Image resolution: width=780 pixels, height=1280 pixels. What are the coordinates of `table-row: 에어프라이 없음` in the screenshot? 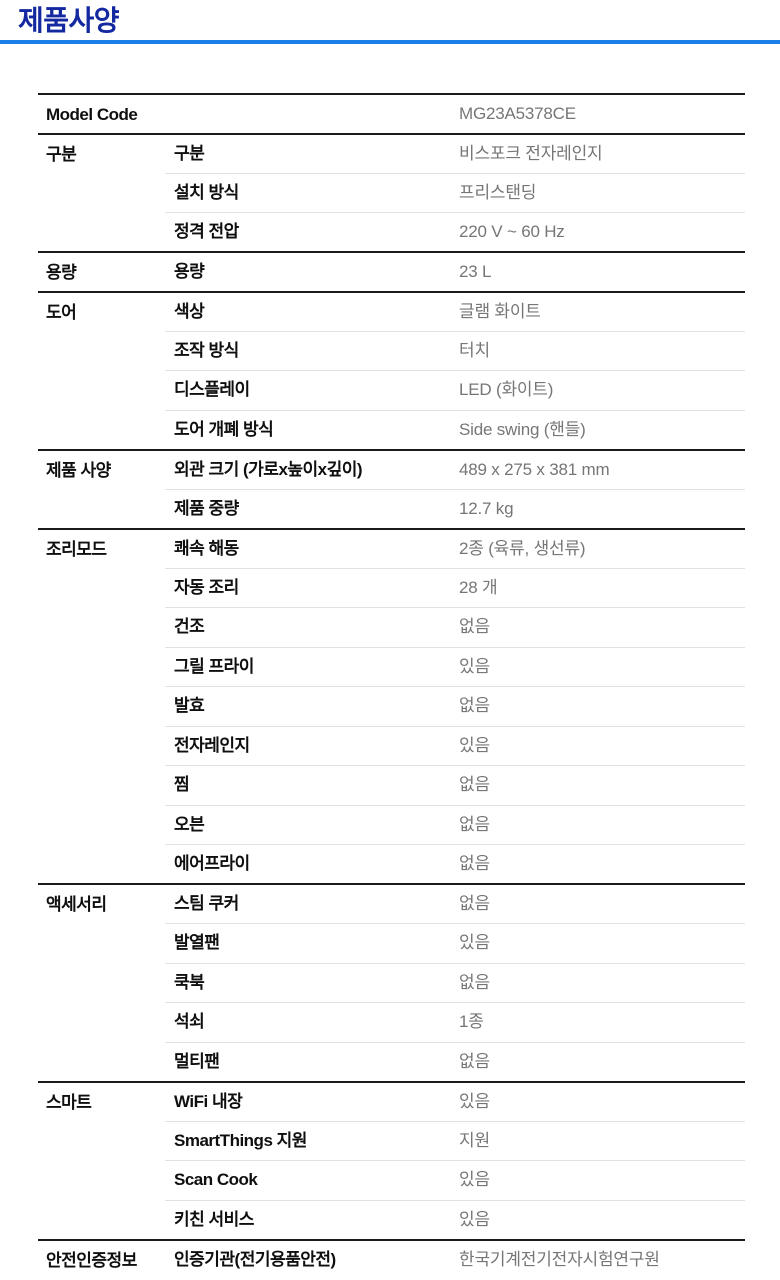 It's located at (391, 864).